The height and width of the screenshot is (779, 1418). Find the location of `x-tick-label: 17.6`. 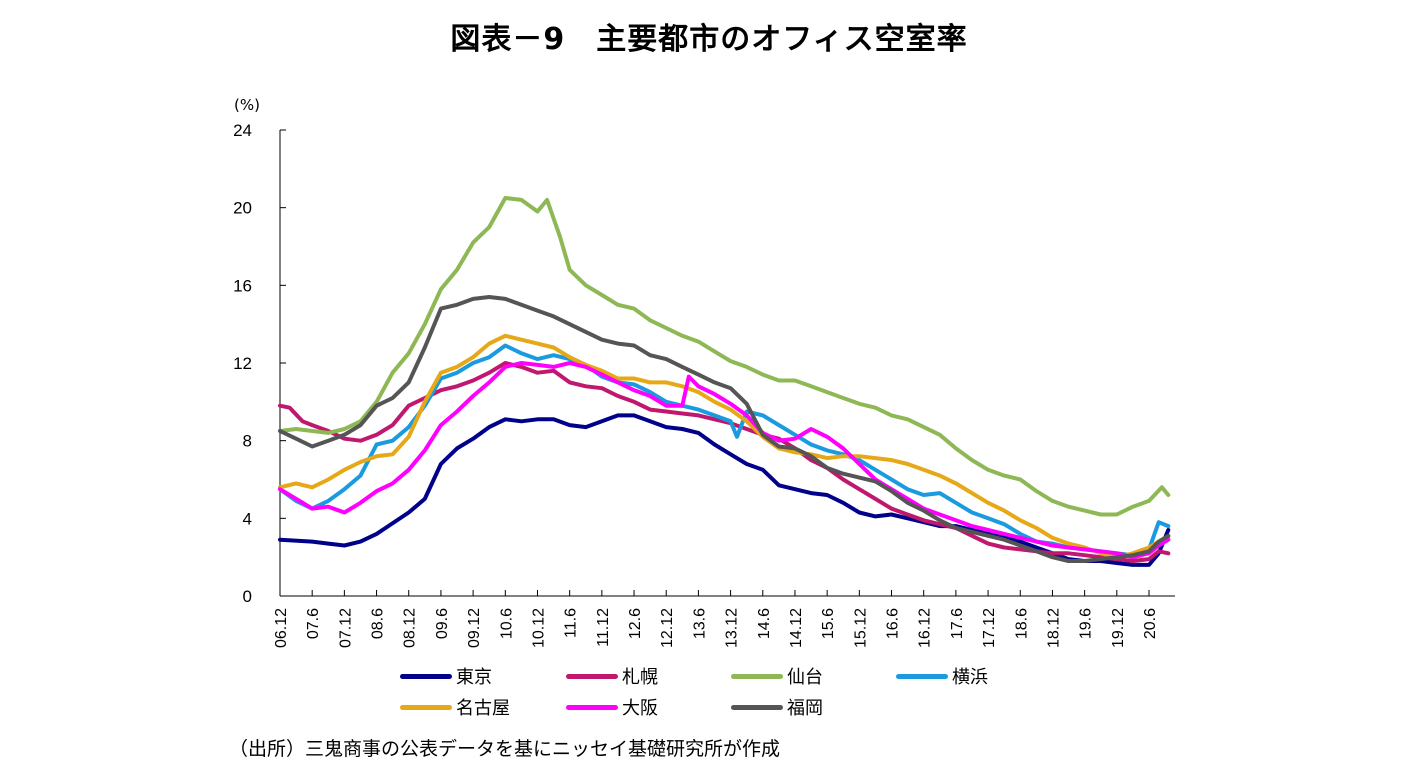

x-tick-label: 17.6 is located at coordinates (957, 623).